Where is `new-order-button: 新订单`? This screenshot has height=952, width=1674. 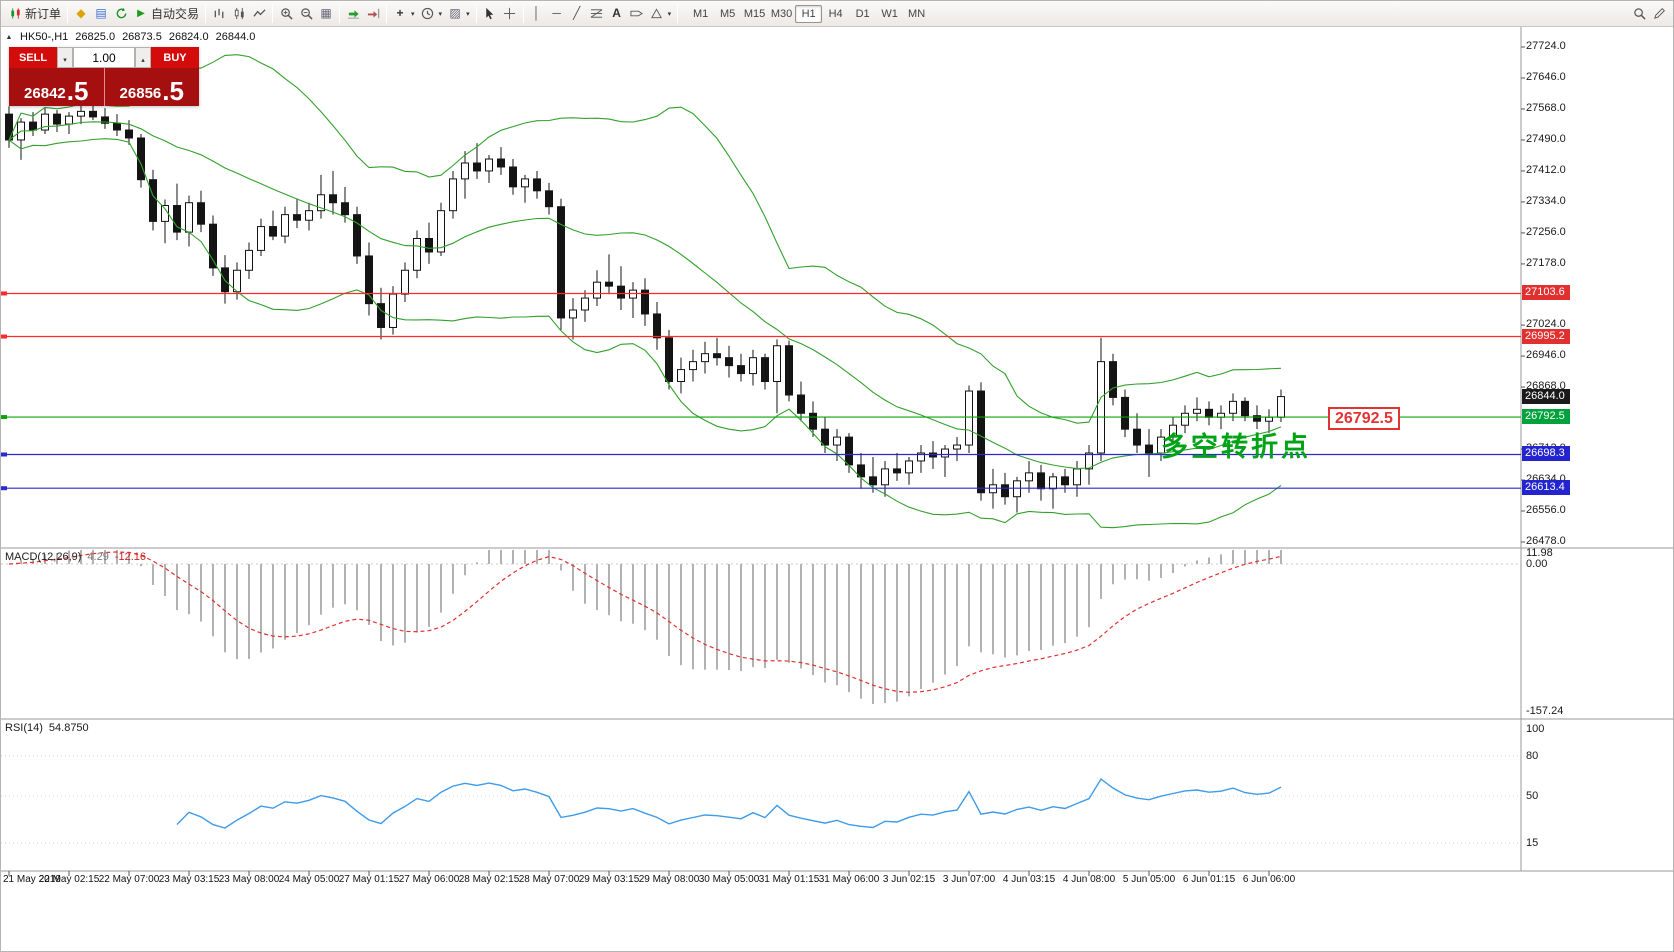 new-order-button: 新订单 is located at coordinates (34, 14).